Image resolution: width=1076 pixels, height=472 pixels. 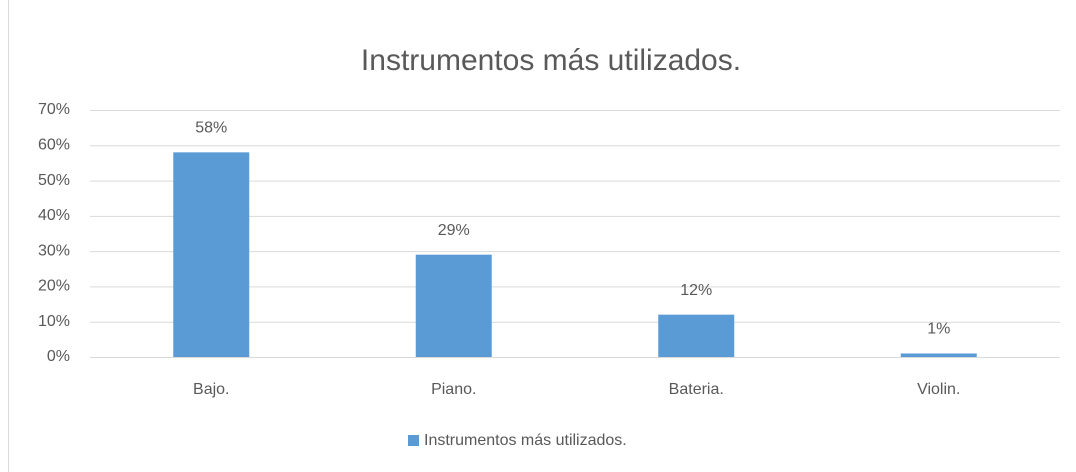 I want to click on y-tick-label: 50%, so click(x=54, y=180).